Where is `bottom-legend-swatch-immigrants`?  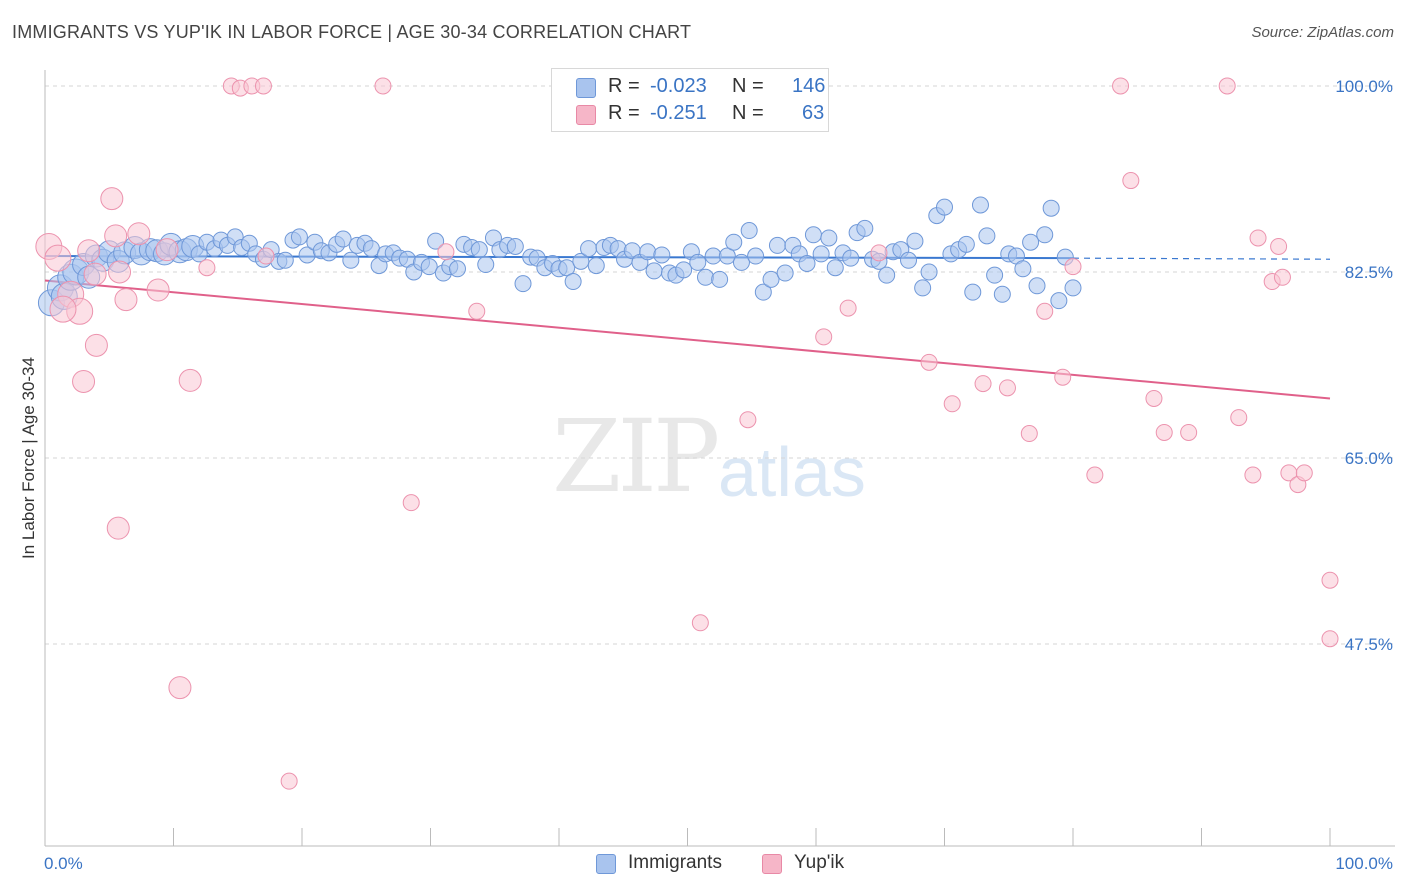
bottom-legend-swatch-immigrants is located at coordinates (606, 864).